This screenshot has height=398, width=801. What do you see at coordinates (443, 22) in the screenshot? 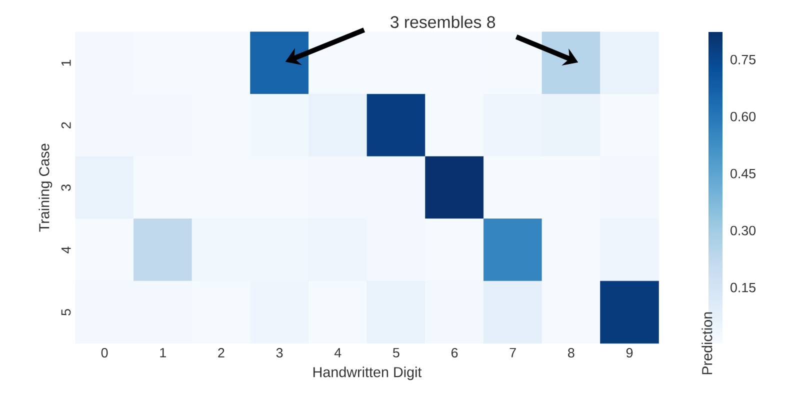
I see `text: 3 resembles 8` at bounding box center [443, 22].